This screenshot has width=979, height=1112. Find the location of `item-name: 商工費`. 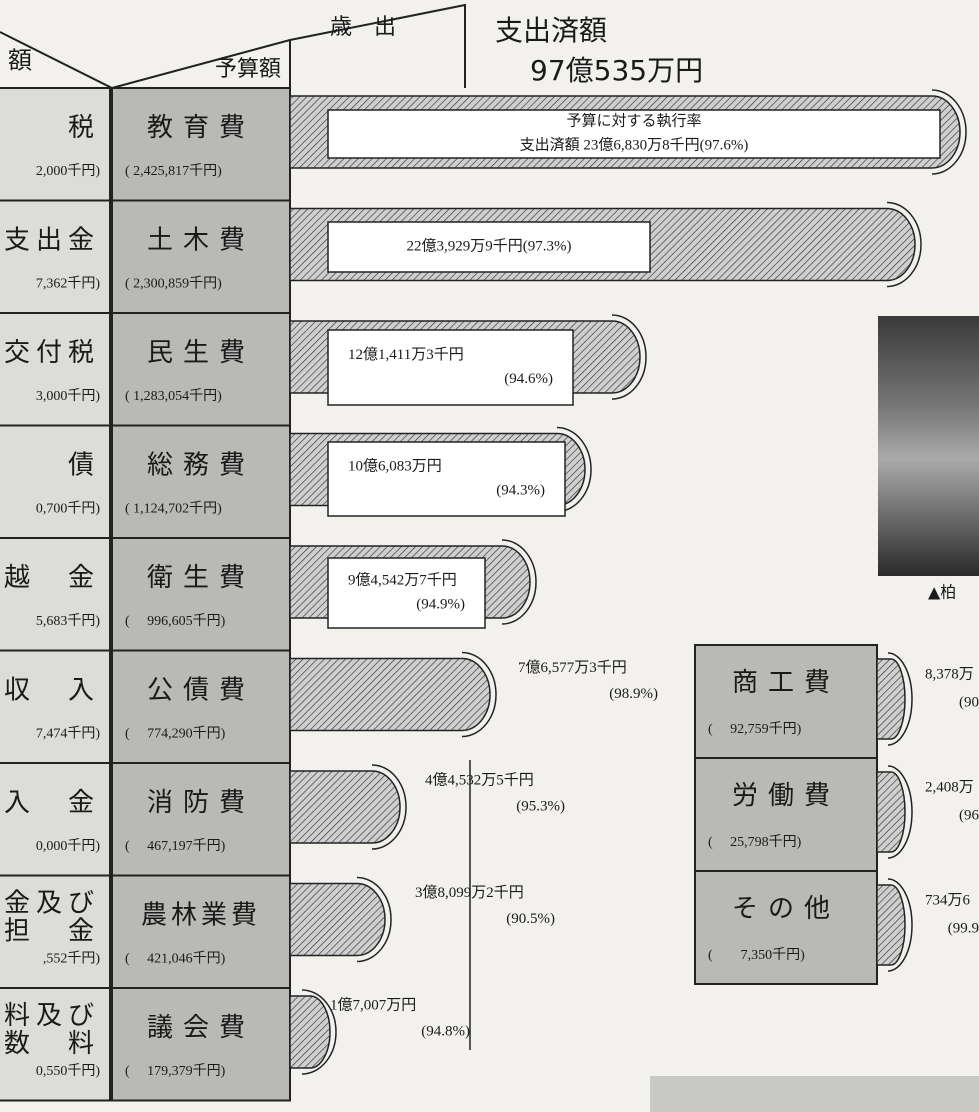

item-name: 商工費 is located at coordinates (786, 682).